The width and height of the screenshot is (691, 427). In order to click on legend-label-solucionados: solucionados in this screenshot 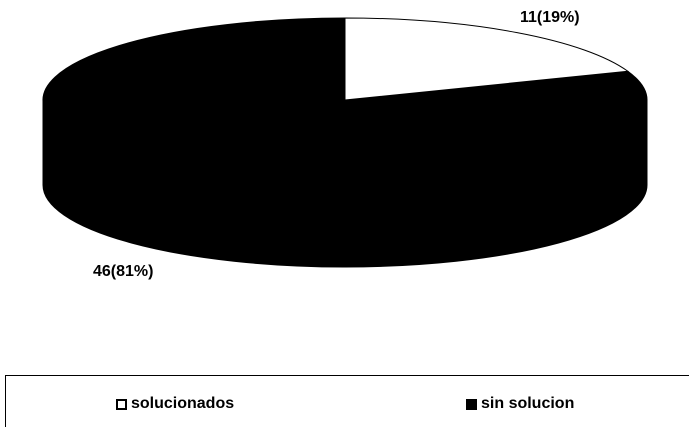, I will do `click(183, 403)`.